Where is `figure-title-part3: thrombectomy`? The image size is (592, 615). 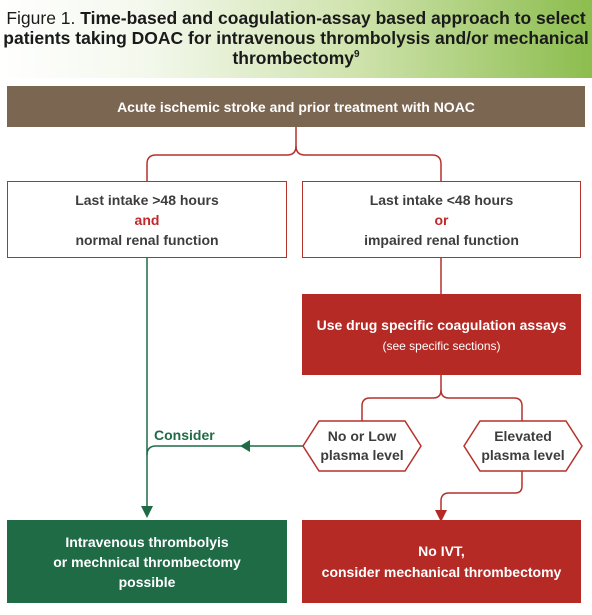
figure-title-part3: thrombectomy is located at coordinates (293, 58).